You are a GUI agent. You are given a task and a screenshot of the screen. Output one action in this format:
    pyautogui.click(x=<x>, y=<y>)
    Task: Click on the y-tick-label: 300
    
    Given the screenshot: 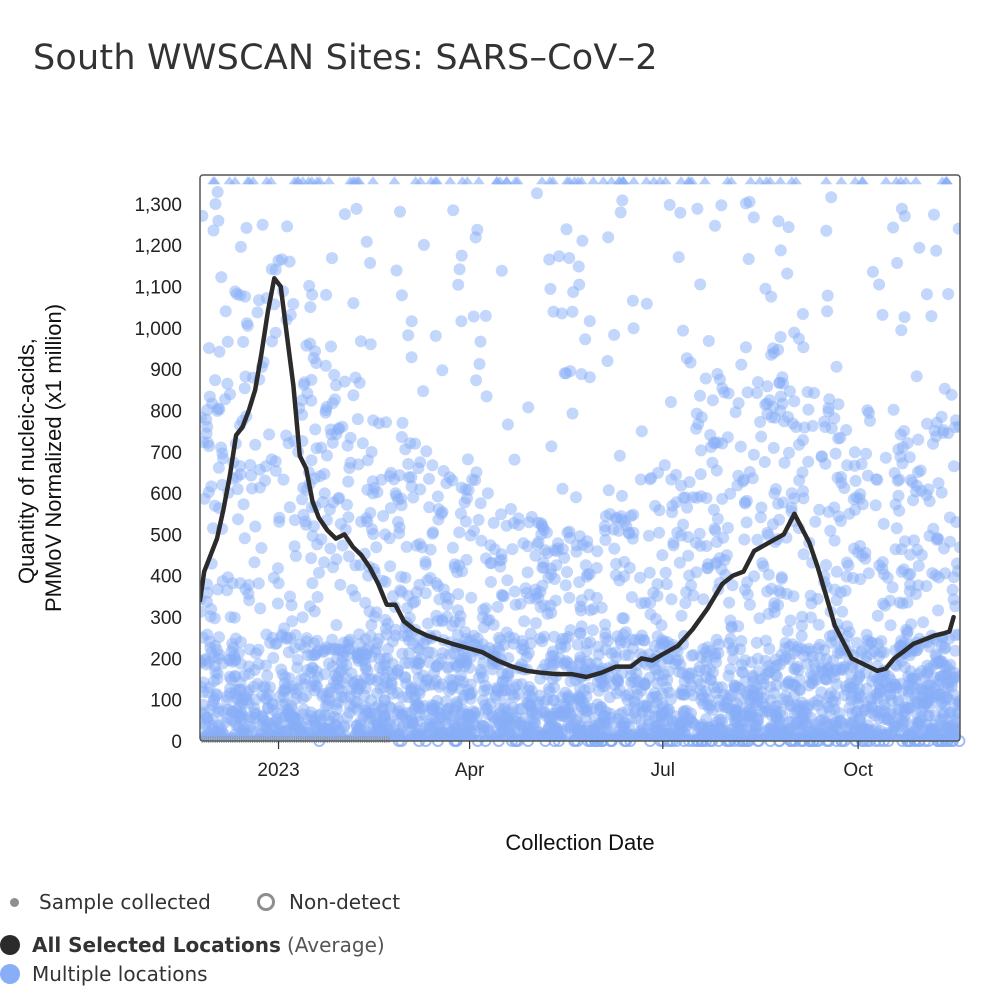 What is the action you would take?
    pyautogui.click(x=166, y=618)
    